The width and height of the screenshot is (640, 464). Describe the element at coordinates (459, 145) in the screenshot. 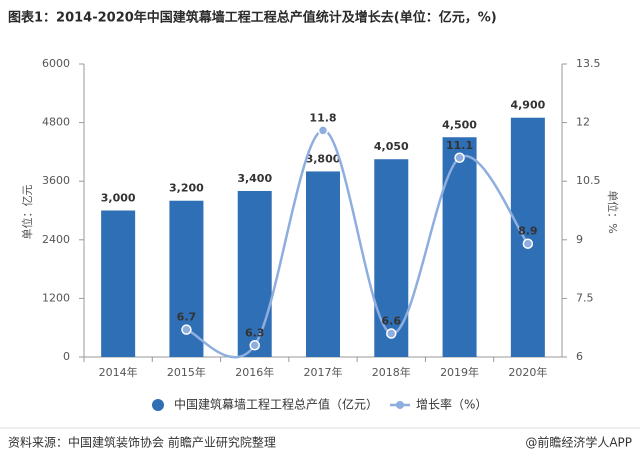

I see `line-value-label: 11.1` at that location.